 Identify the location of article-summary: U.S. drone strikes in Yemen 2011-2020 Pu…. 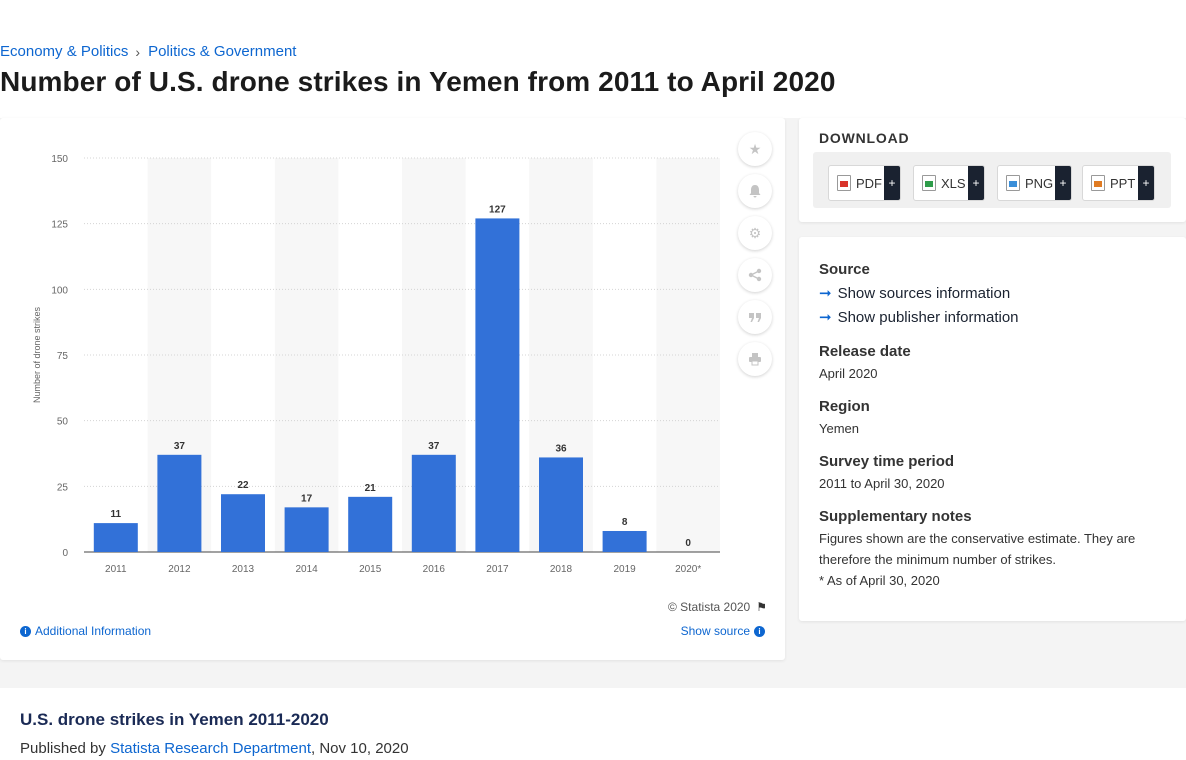
(593, 724).